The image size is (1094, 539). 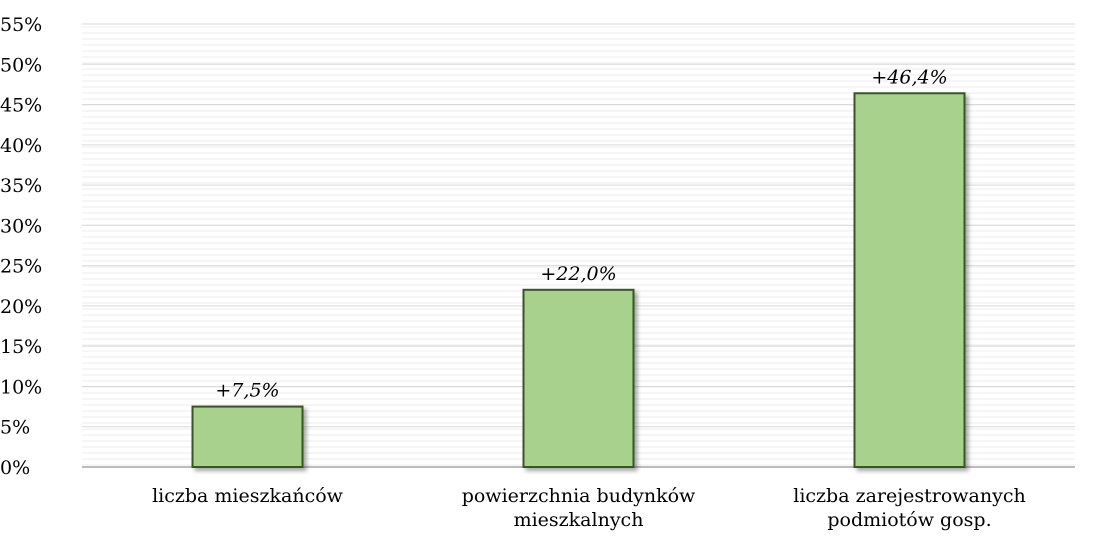 What do you see at coordinates (21, 25) in the screenshot?
I see `y-tick-label: 55%` at bounding box center [21, 25].